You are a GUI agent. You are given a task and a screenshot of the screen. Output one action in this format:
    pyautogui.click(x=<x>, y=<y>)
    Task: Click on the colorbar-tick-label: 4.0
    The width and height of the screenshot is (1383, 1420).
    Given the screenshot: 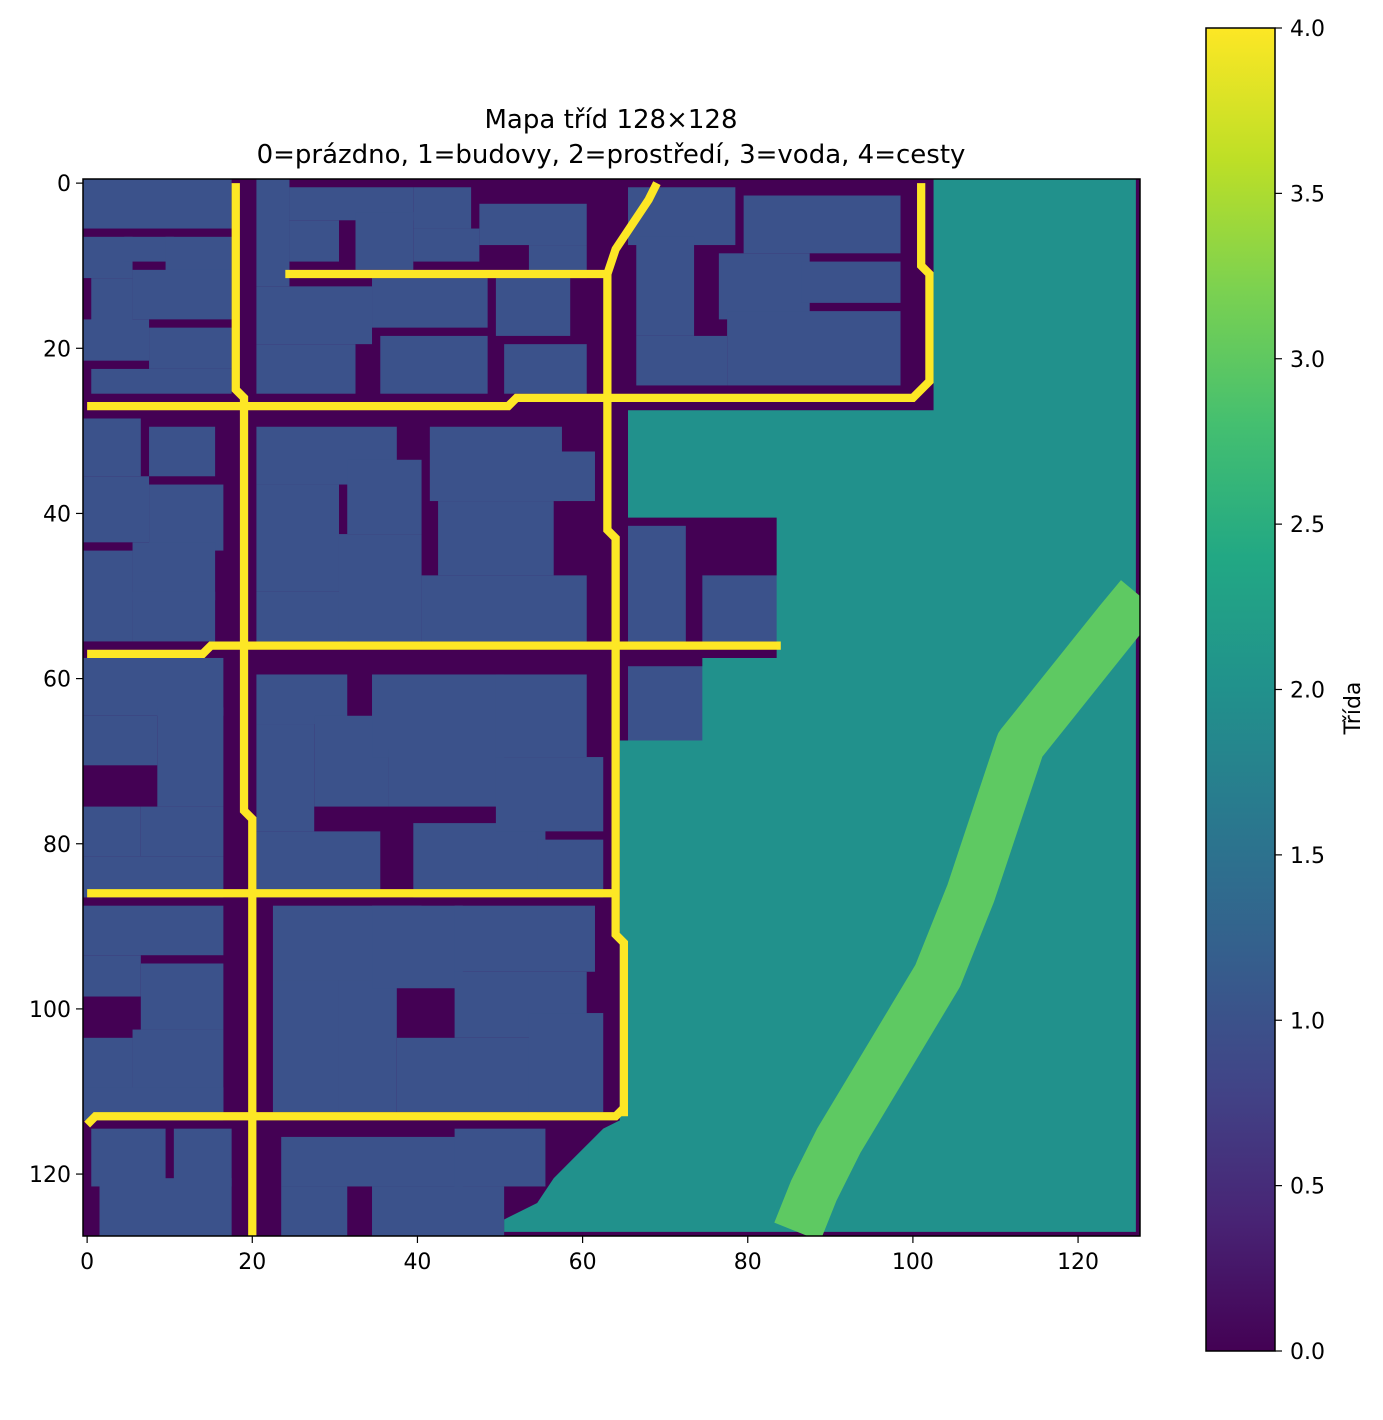 What is the action you would take?
    pyautogui.click(x=1307, y=29)
    